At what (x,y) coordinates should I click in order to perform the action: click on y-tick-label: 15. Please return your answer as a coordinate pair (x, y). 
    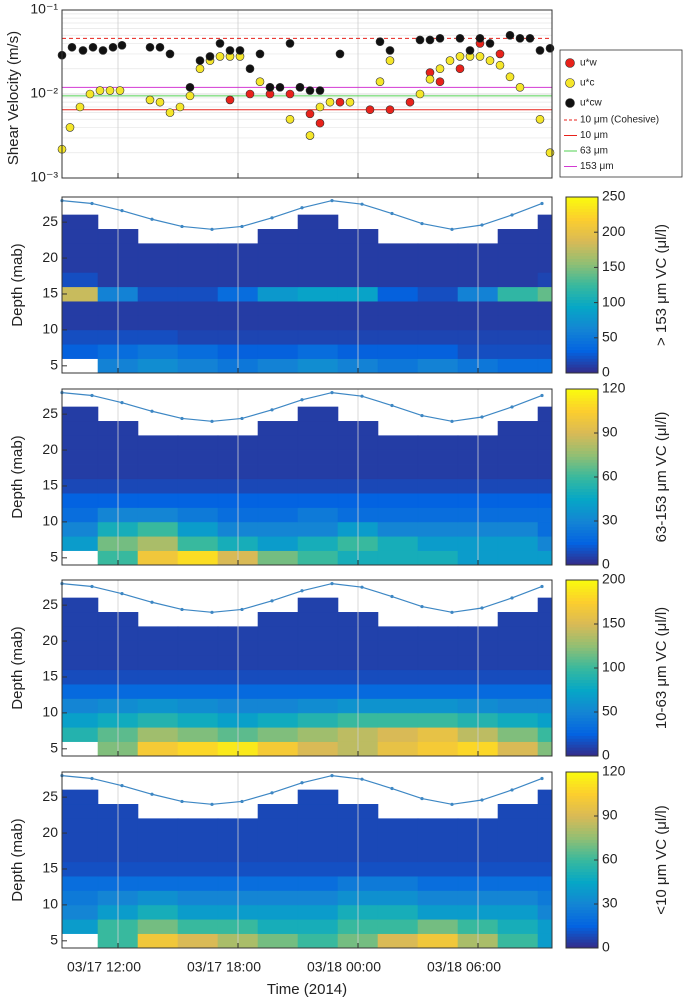
    Looking at the image, I should click on (50, 868).